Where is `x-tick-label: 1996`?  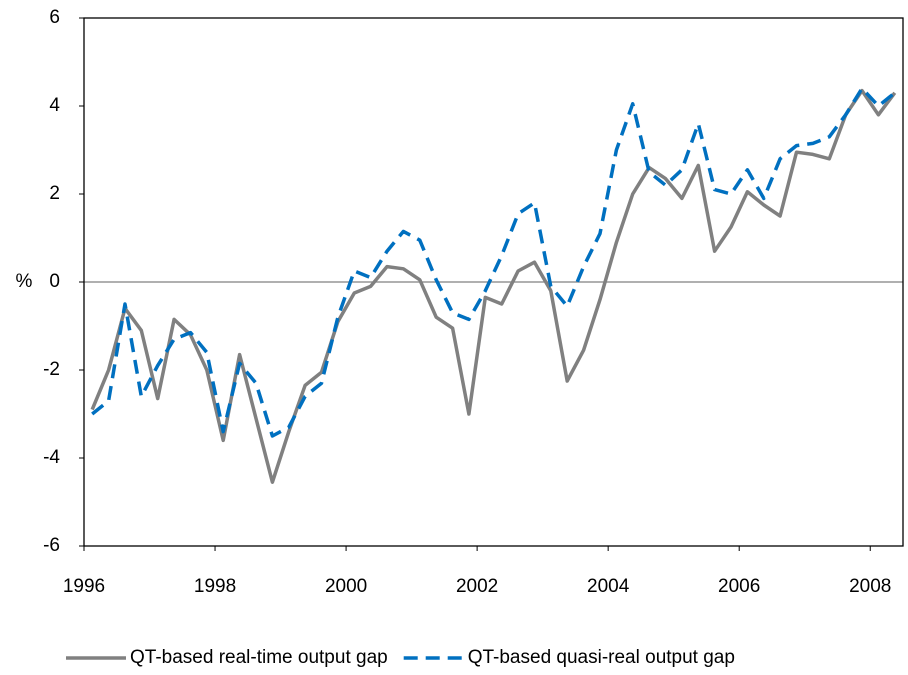
x-tick-label: 1996 is located at coordinates (84, 586).